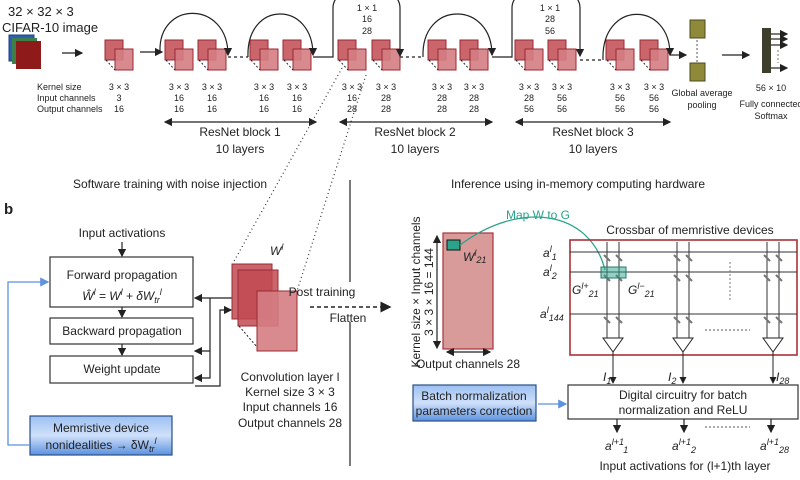 The image size is (800, 480). What do you see at coordinates (367, 8) in the screenshot?
I see `skip1-kernel: 1 × 1` at bounding box center [367, 8].